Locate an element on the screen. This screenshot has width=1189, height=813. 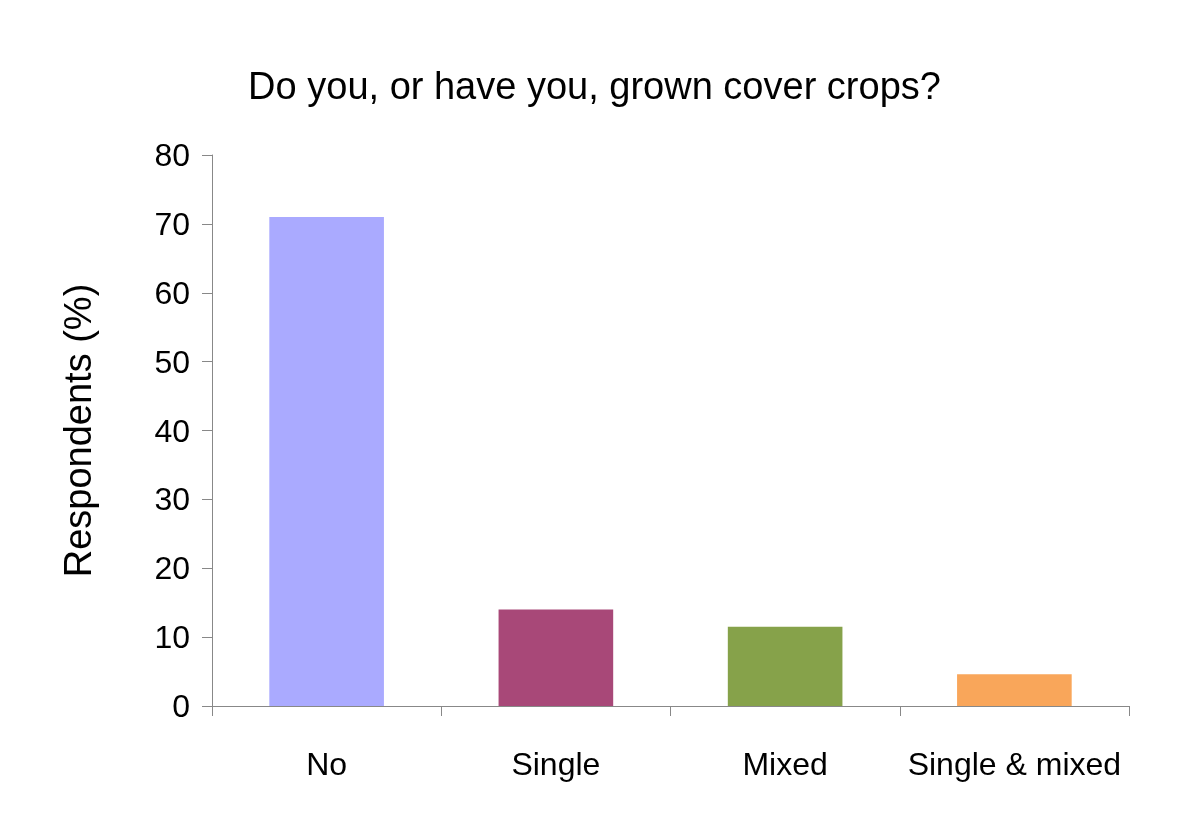
y-tick-label: 10 is located at coordinates (172, 637).